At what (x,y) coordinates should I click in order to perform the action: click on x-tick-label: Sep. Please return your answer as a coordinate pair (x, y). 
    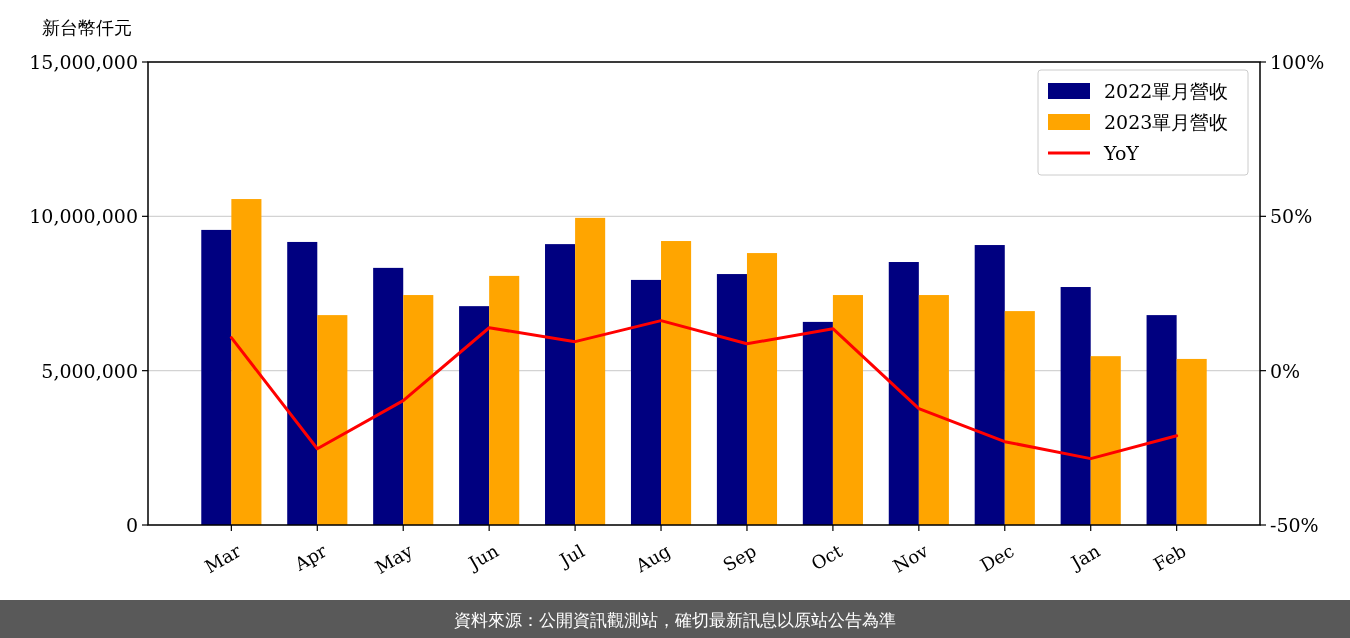
    Looking at the image, I should click on (739, 558).